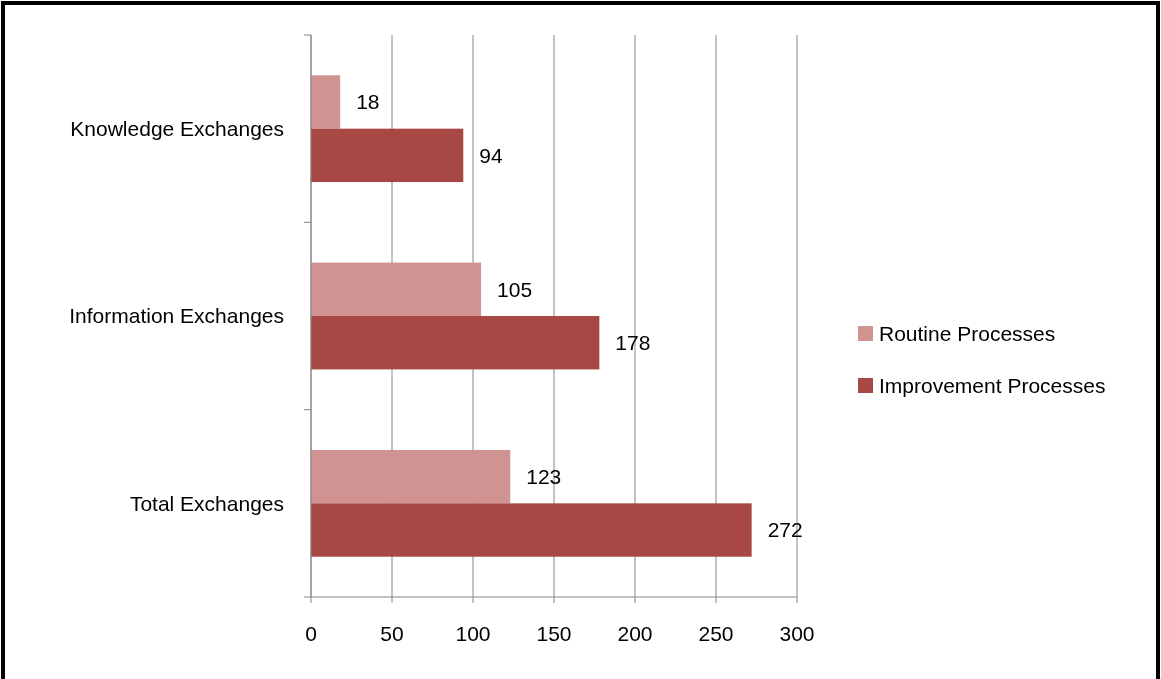 This screenshot has height=679, width=1161. What do you see at coordinates (491, 155) in the screenshot?
I see `data-label: 94` at bounding box center [491, 155].